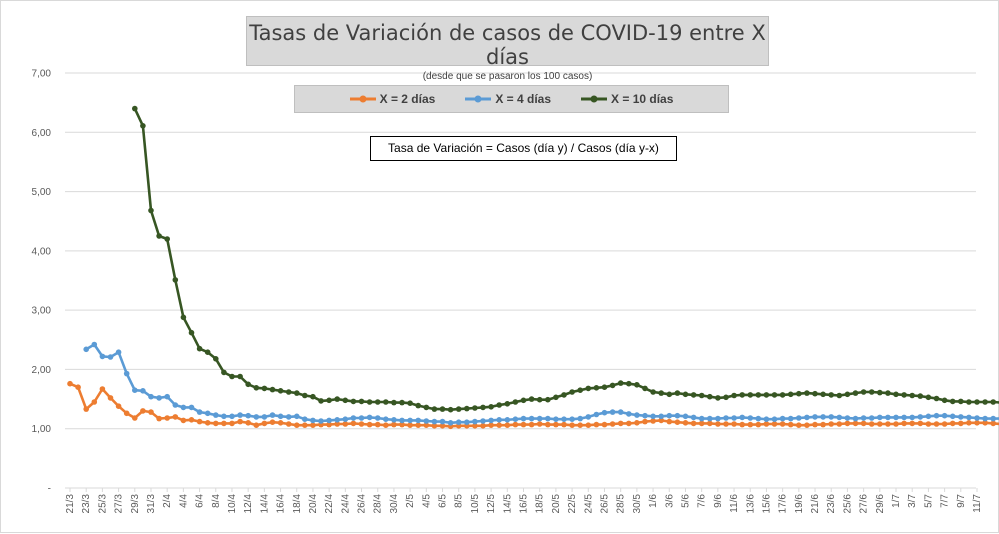 This screenshot has width=999, height=534. What do you see at coordinates (523, 99) in the screenshot?
I see `legend-label-x4: X = 4 días` at bounding box center [523, 99].